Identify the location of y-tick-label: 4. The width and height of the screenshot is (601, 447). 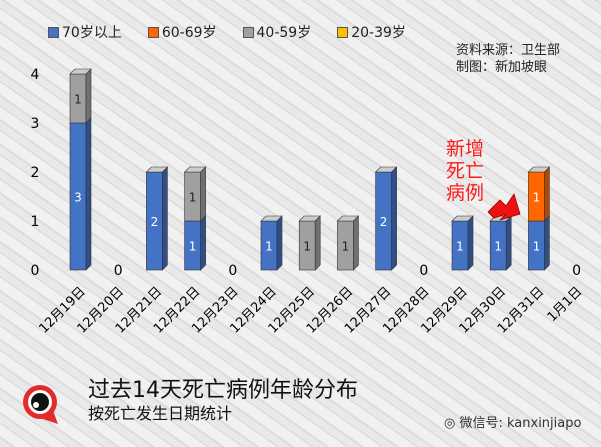
(35, 75).